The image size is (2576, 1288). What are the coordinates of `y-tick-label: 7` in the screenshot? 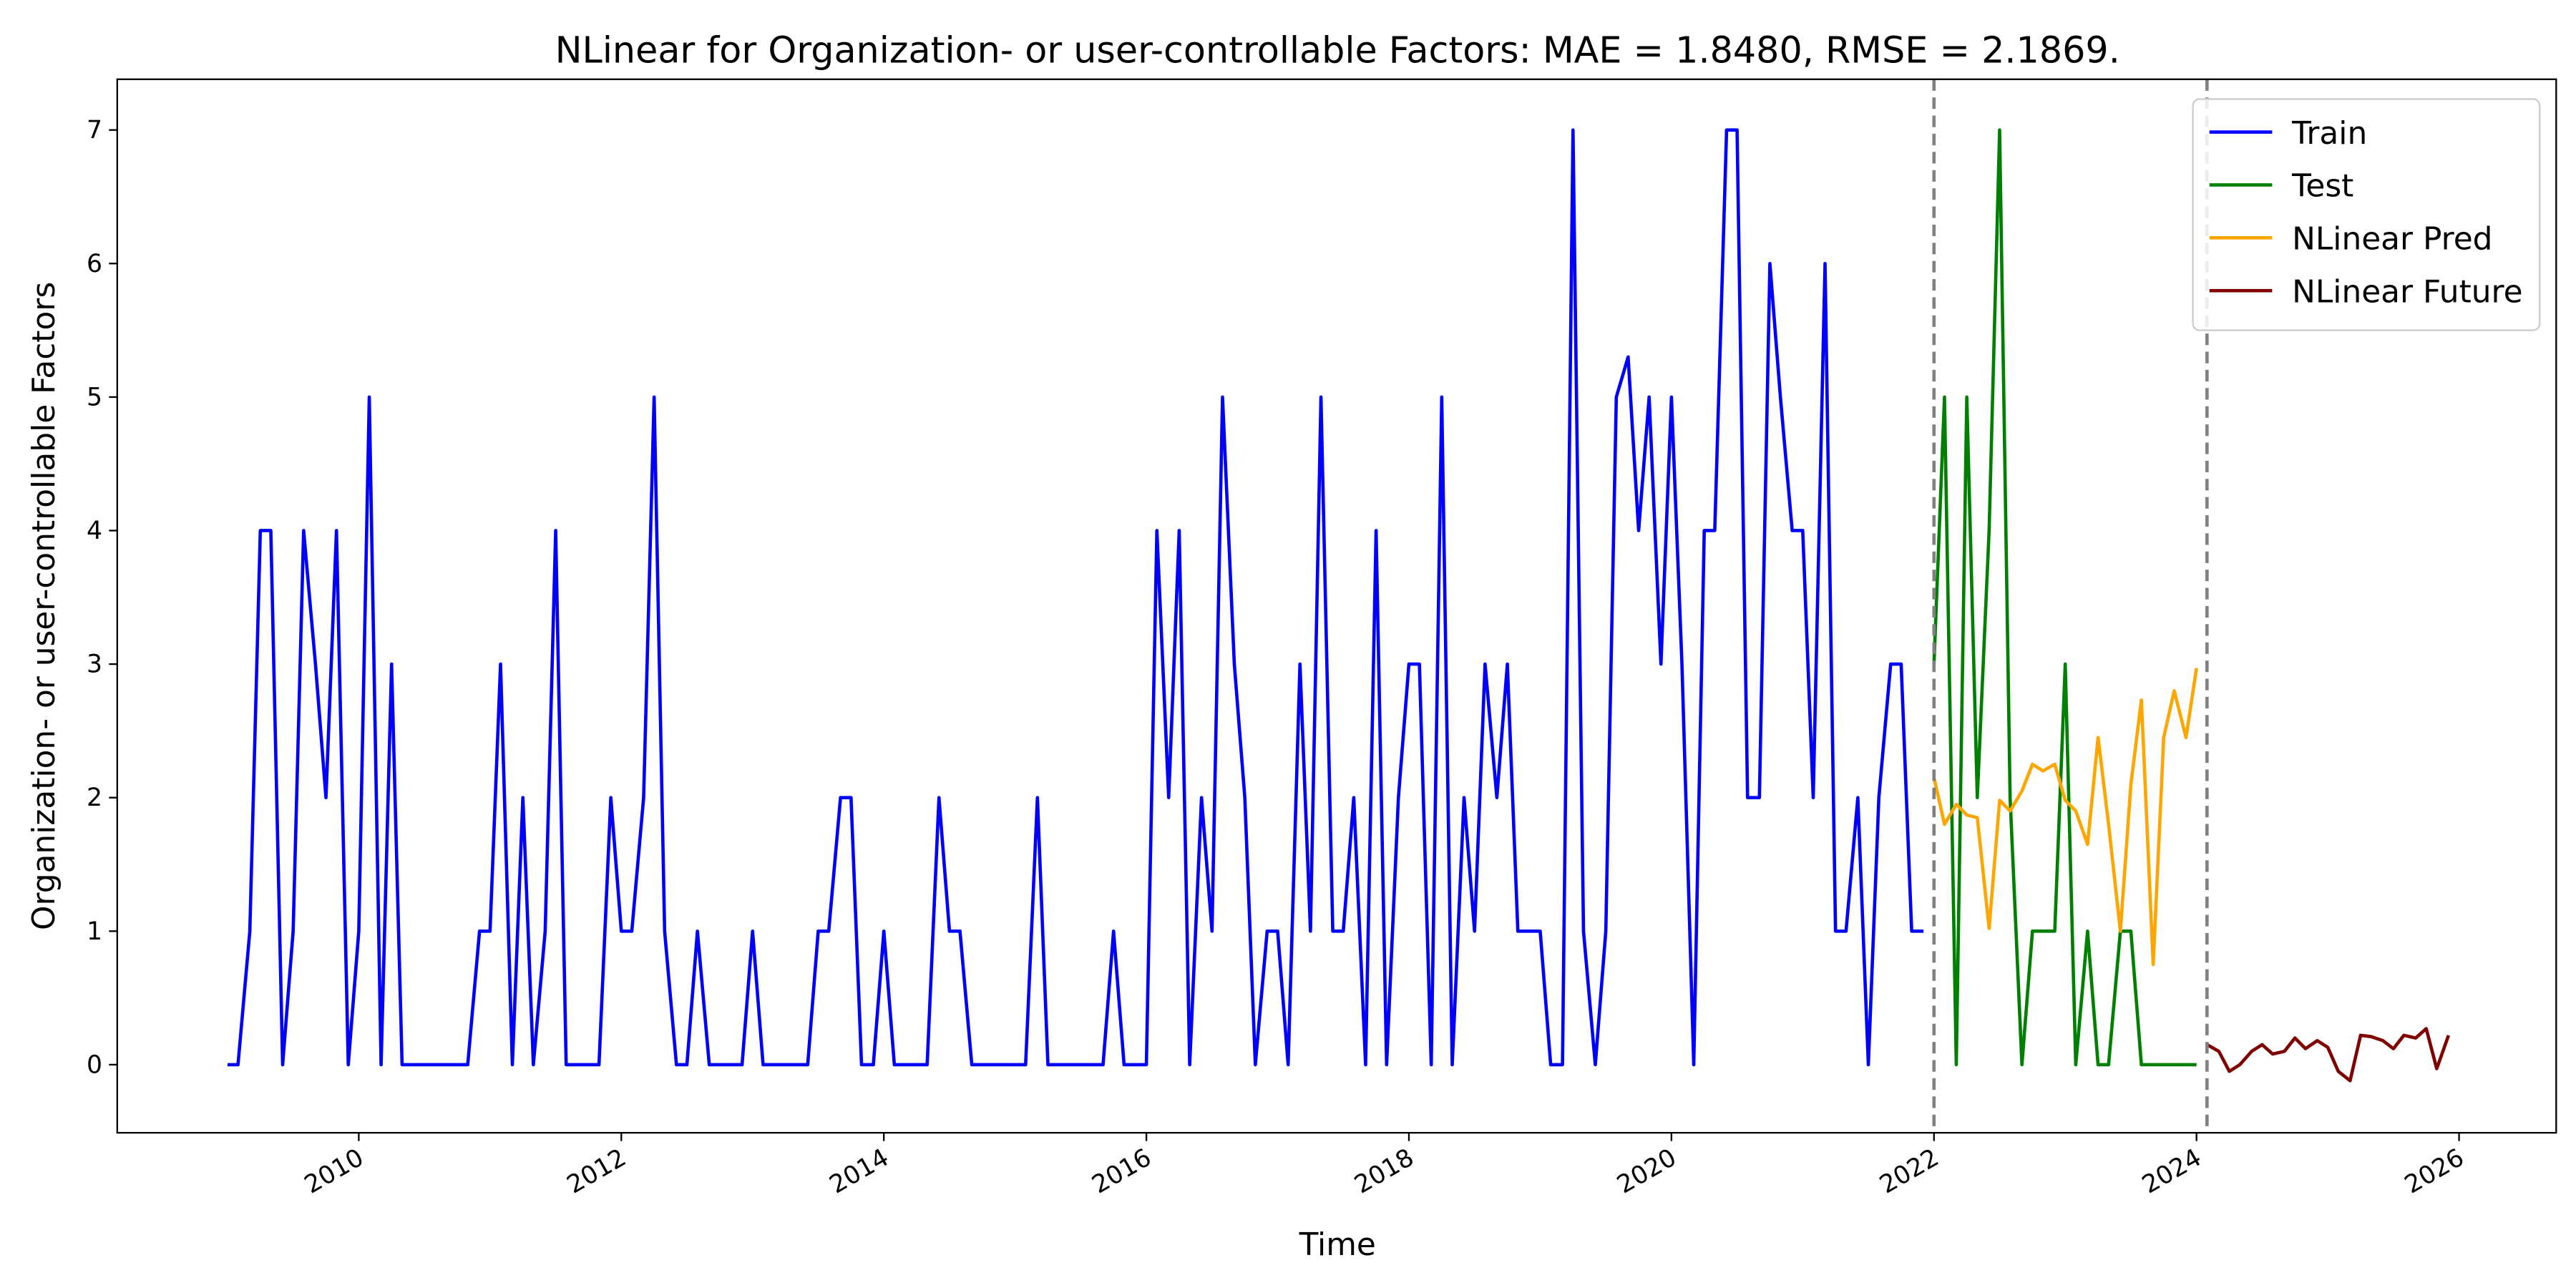 It's located at (94, 130).